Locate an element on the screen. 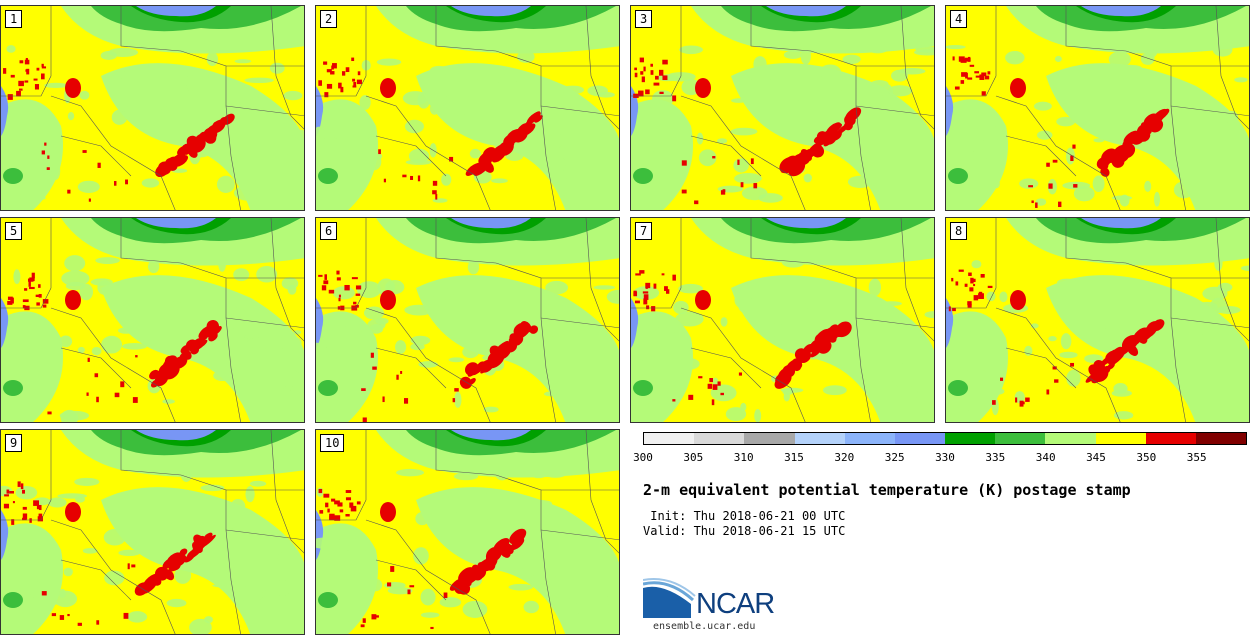  colorbar-tick-label: 350 is located at coordinates (1146, 457).